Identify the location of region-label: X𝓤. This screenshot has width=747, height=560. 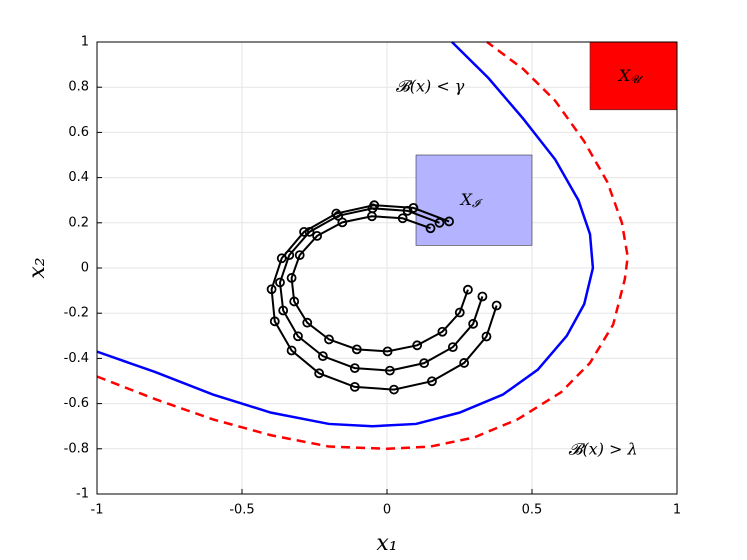
(630, 75).